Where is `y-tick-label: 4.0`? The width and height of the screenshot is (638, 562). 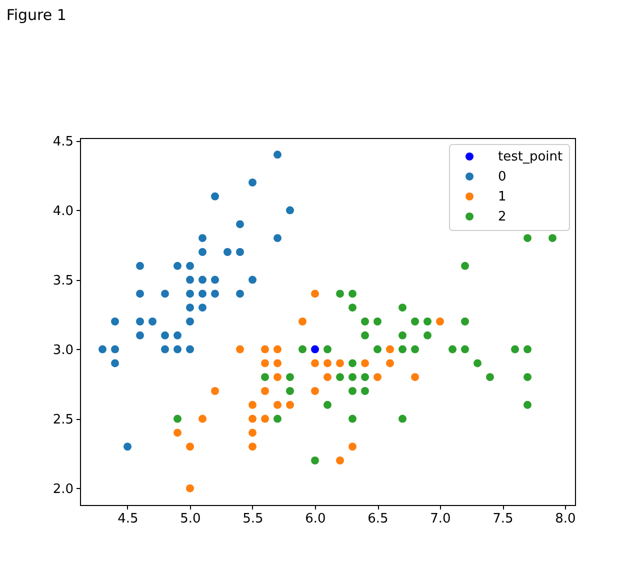
y-tick-label: 4.0 is located at coordinates (63, 211).